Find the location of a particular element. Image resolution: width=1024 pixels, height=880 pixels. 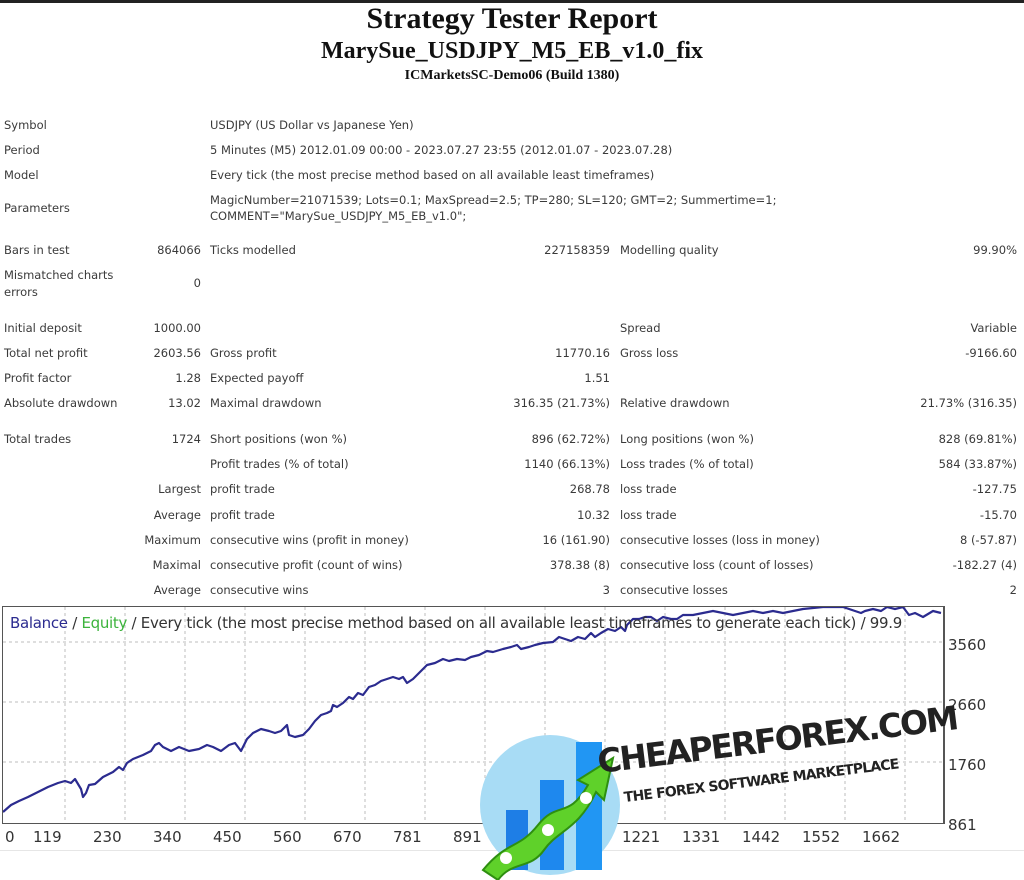

absolute-drawdown-value: 13.02 is located at coordinates (184, 403).